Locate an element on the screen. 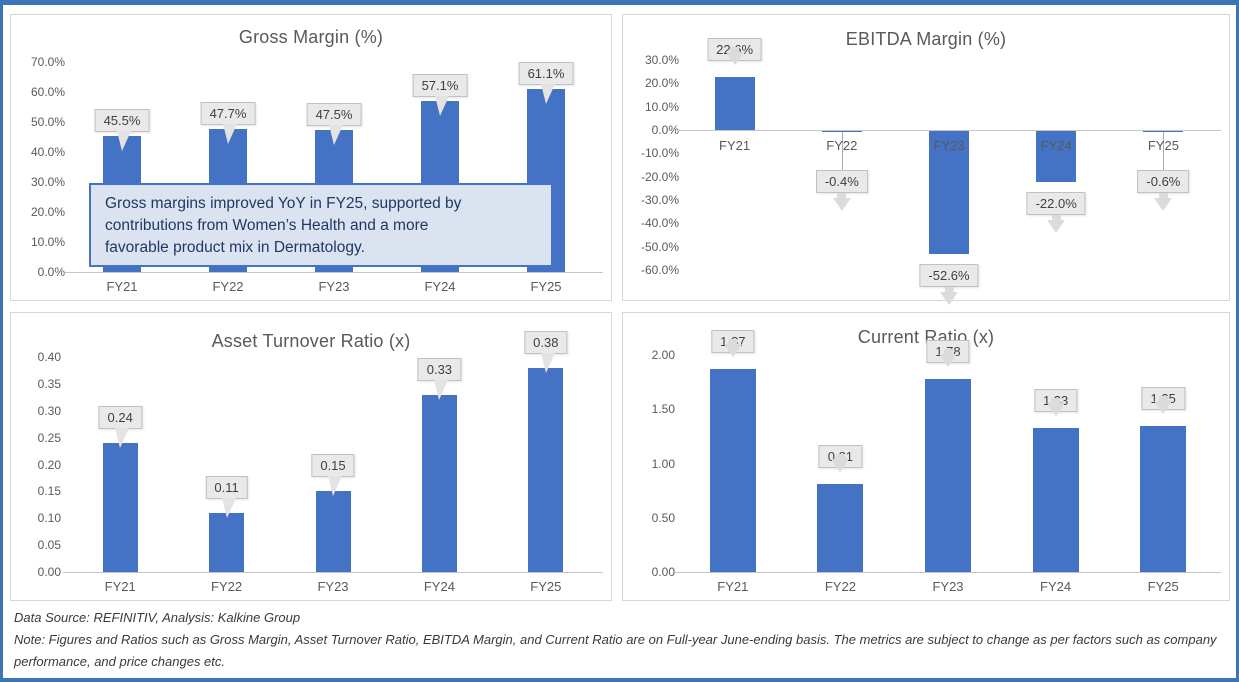  data-label-callout: 0.15 is located at coordinates (333, 466).